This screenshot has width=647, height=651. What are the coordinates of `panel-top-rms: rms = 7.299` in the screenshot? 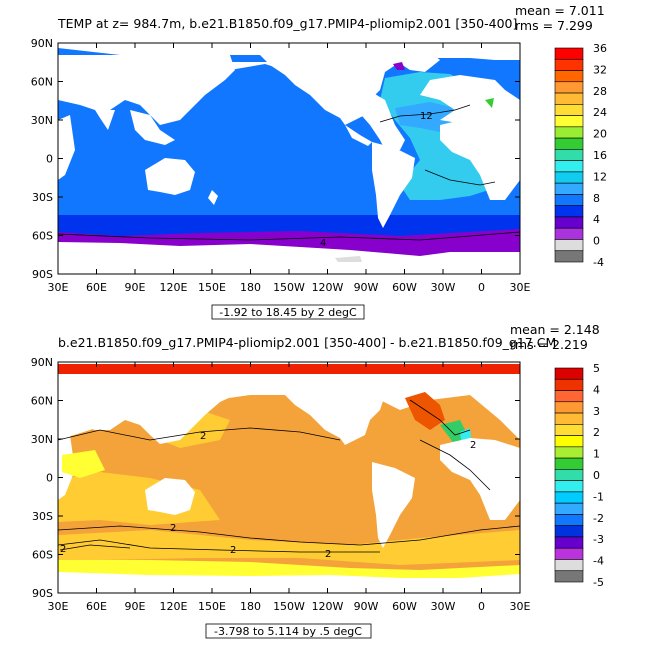 It's located at (554, 25).